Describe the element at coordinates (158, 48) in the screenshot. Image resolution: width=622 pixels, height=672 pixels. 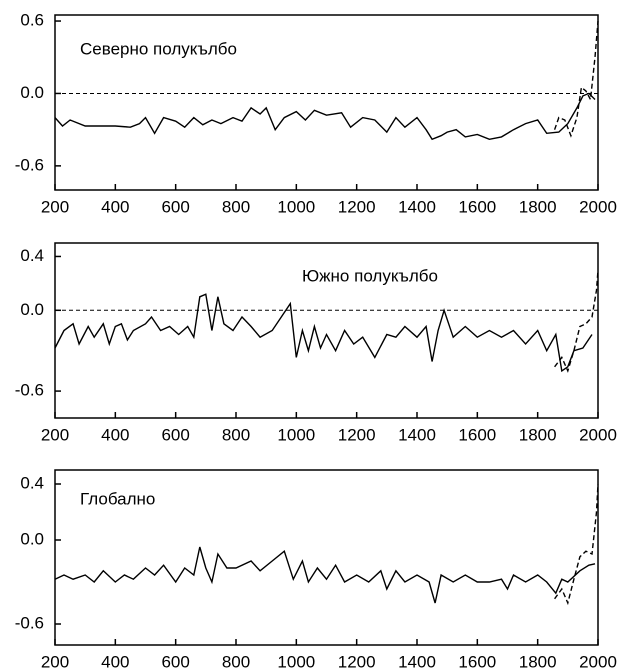
I see `panel-title: Северно полукълбо` at that location.